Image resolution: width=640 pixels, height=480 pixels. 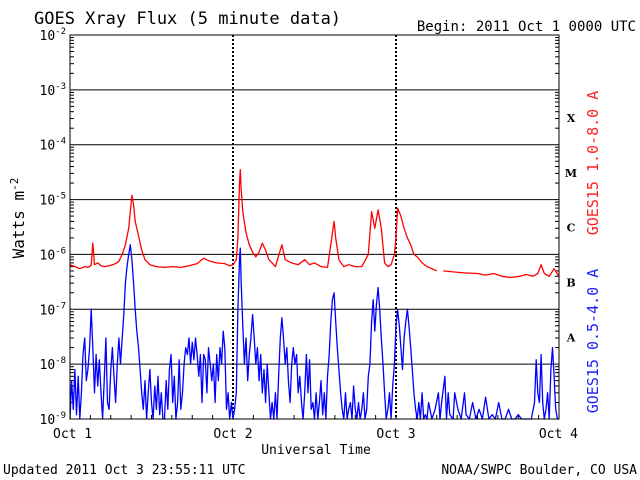 I want to click on flare-class-label: X, so click(x=571, y=118).